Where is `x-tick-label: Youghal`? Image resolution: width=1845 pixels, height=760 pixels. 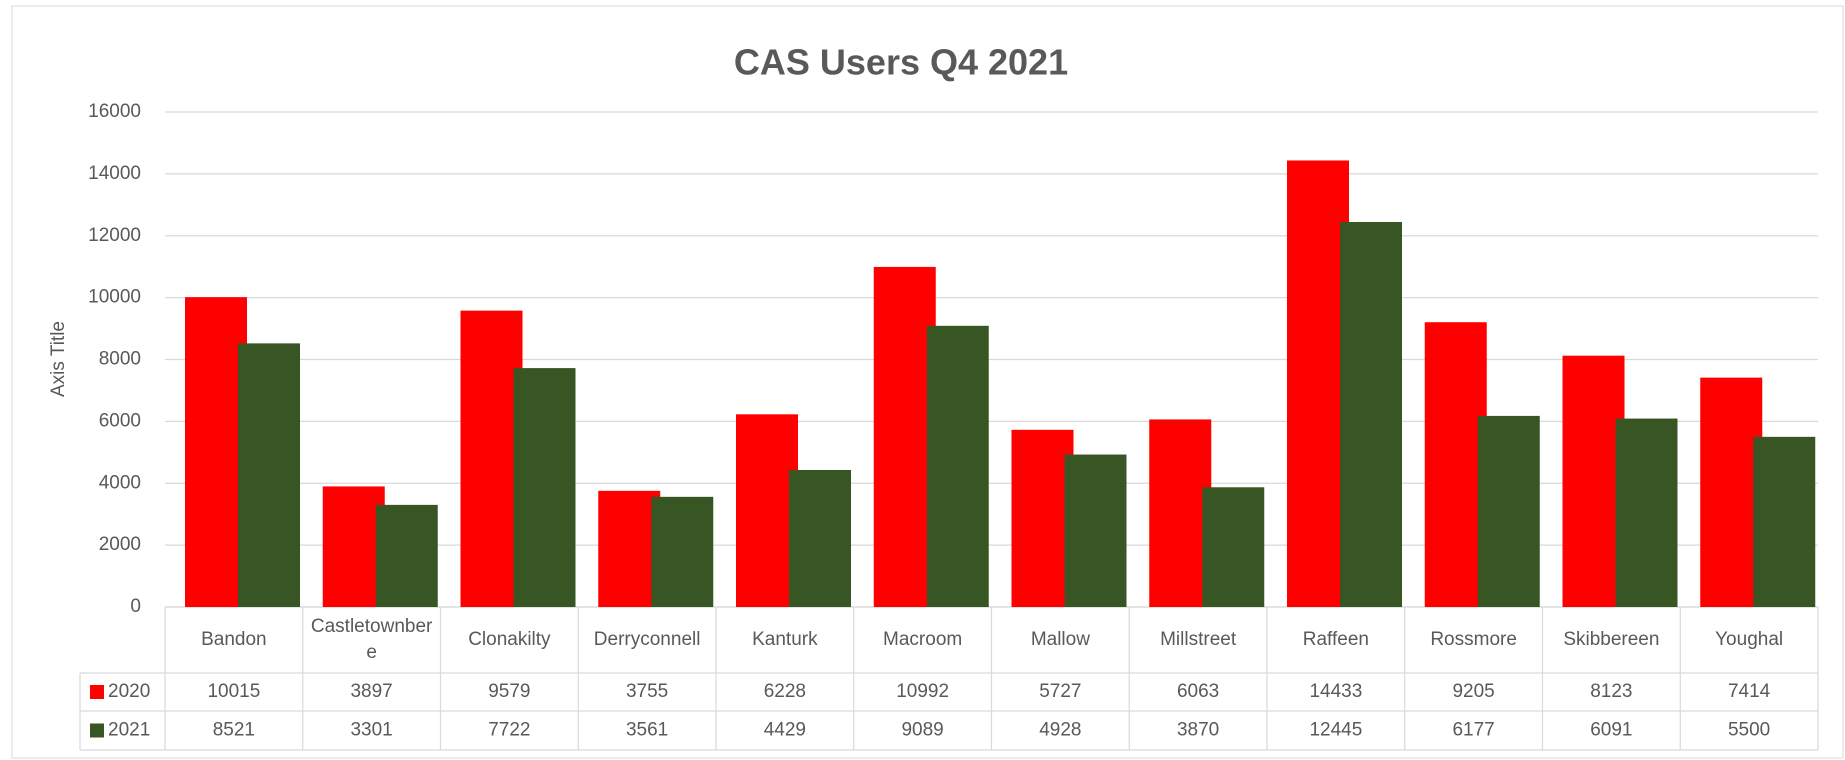 x-tick-label: Youghal is located at coordinates (1749, 639).